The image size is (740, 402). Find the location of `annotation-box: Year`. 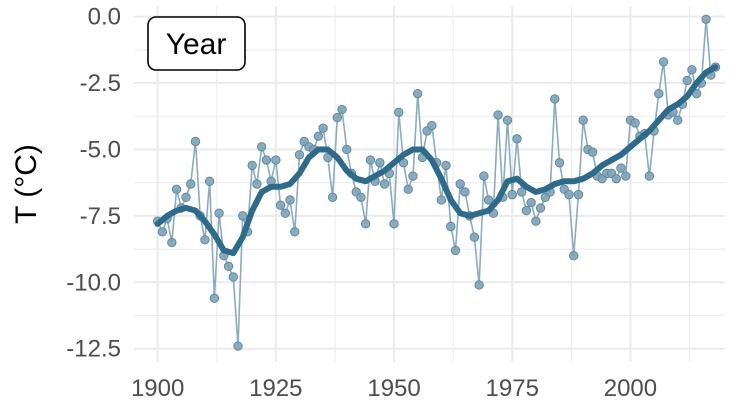

annotation-box: Year is located at coordinates (196, 43).